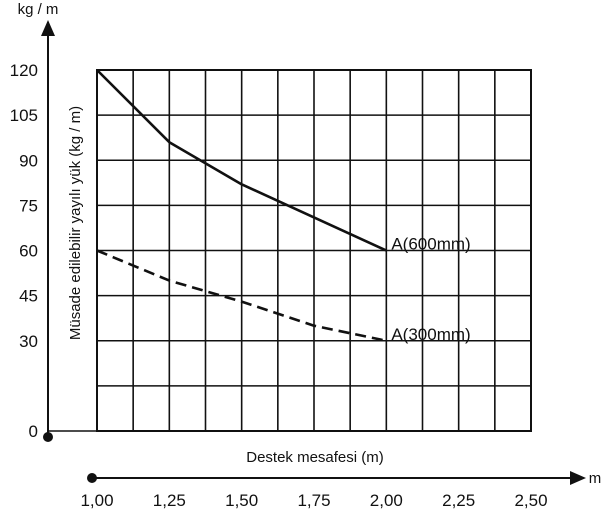 Image resolution: width=604 pixels, height=515 pixels. What do you see at coordinates (38, 9) in the screenshot?
I see `y-unit-label: kg / m` at bounding box center [38, 9].